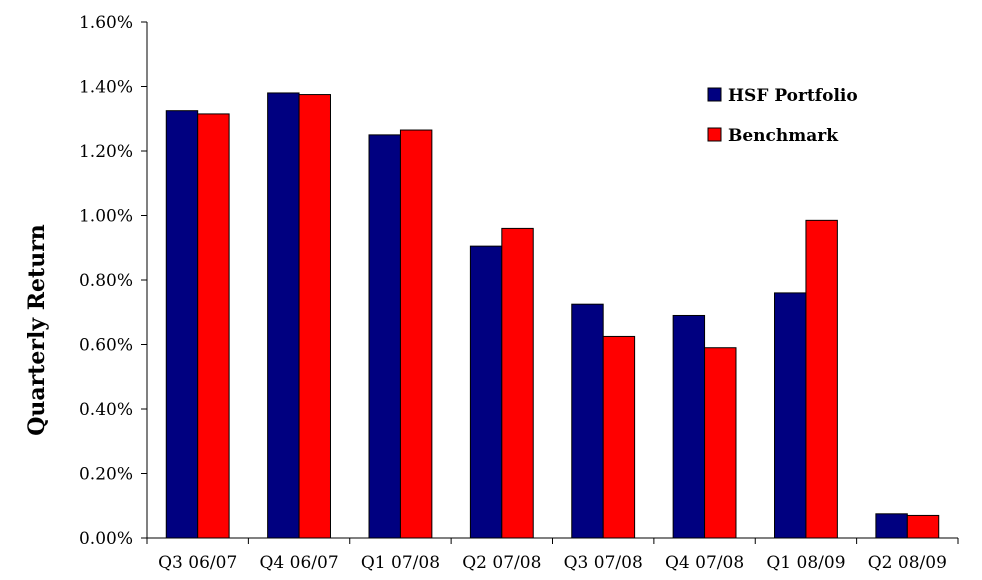 This screenshot has width=982, height=580. I want to click on x-tick-label: Q3 07/08, so click(603, 563).